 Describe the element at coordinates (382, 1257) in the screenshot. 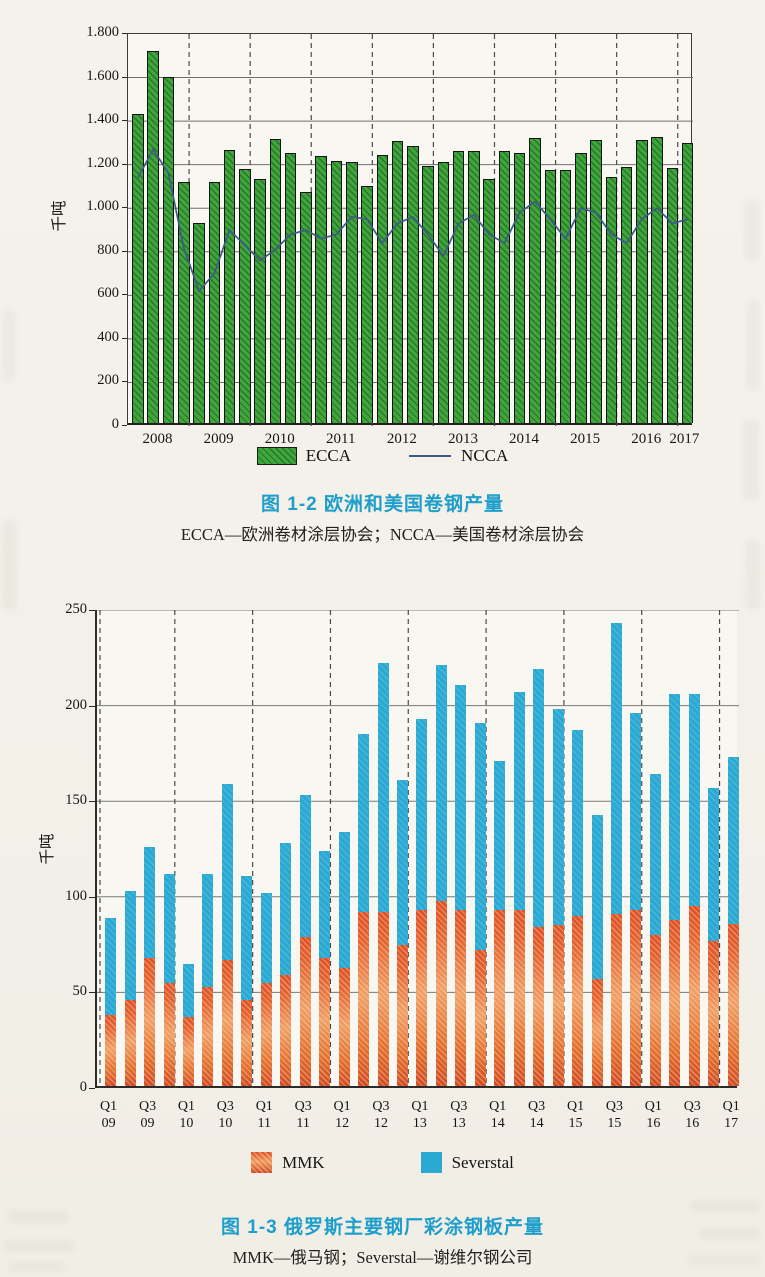

I see `figure-1-3-subcaption: MMK—俄马钢；Severstal—谢维尔钢公司` at that location.